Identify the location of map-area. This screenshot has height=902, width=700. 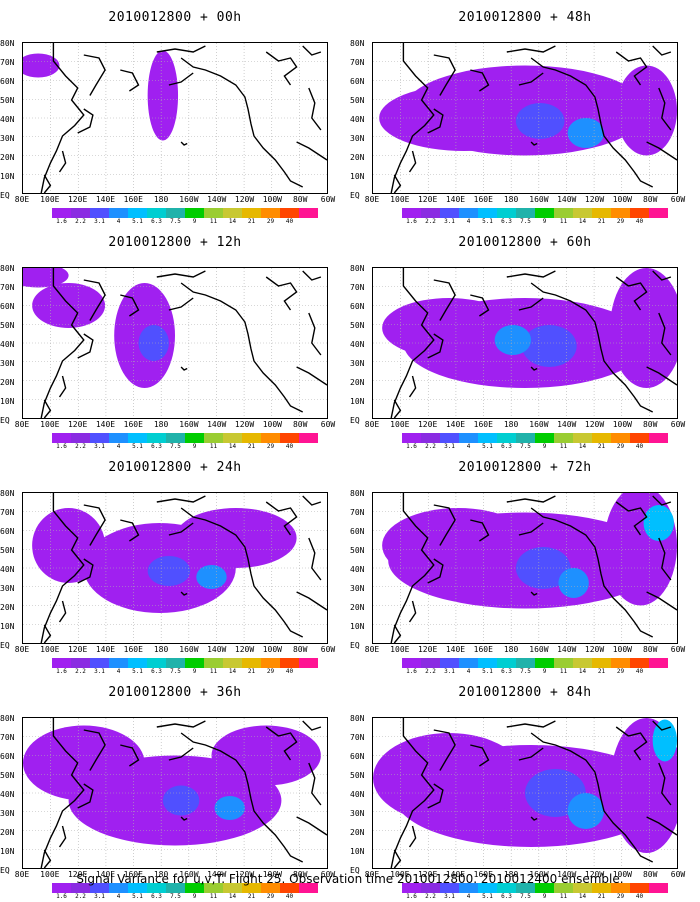
(175, 568).